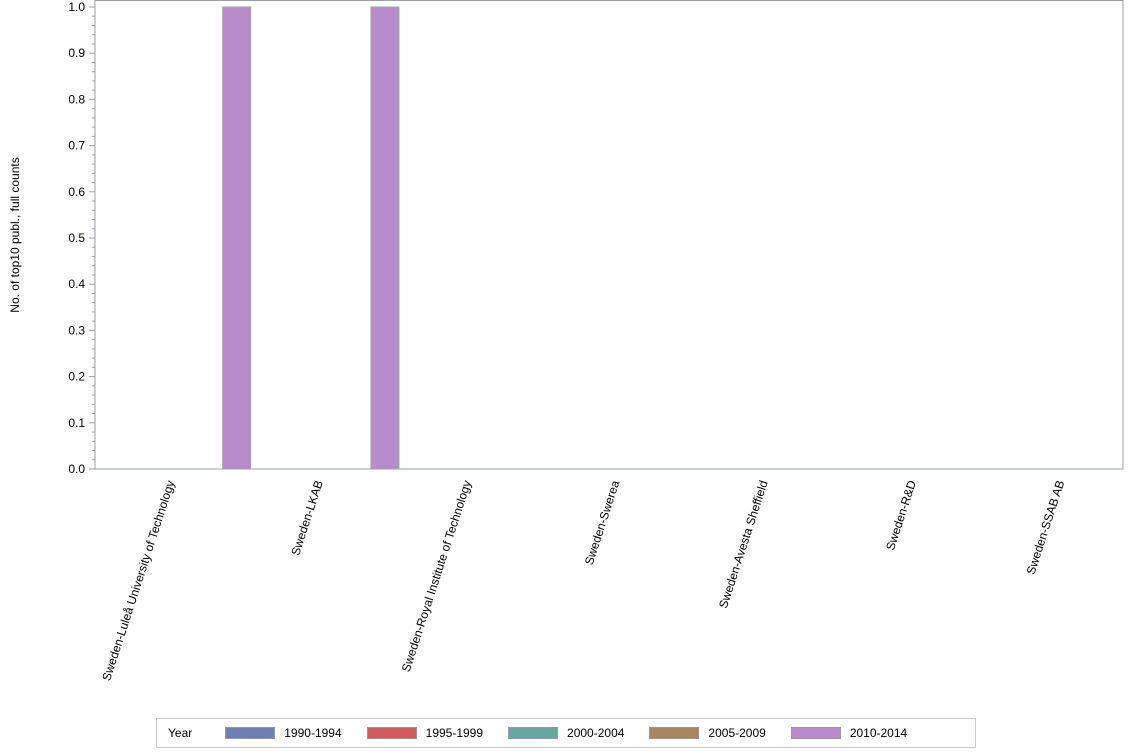 This screenshot has width=1134, height=756. Describe the element at coordinates (436, 576) in the screenshot. I see `x-category-label: Sweden-Royal Institute of Technology` at that location.